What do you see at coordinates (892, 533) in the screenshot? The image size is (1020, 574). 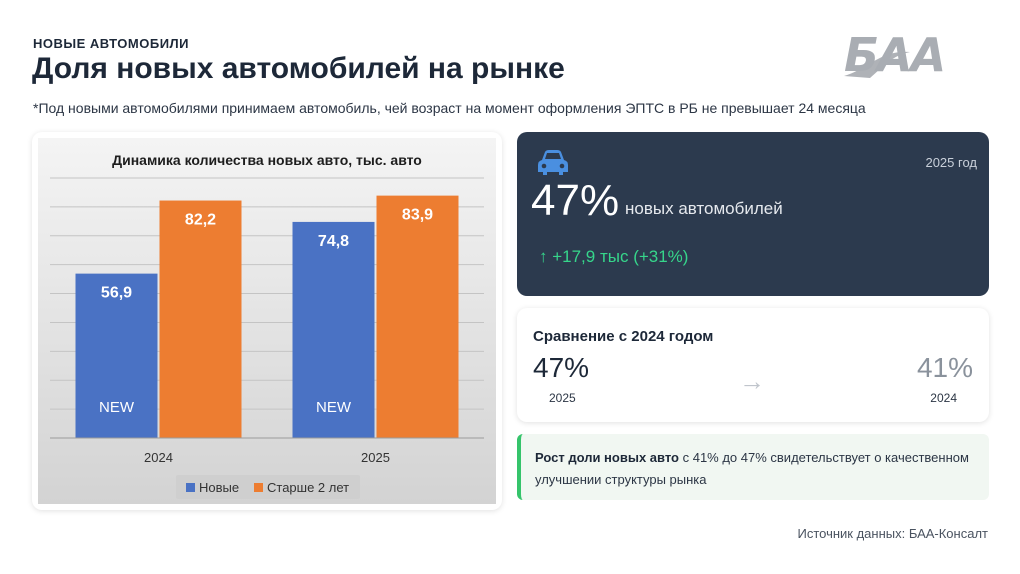 I see `source-note: Источник данных: БАА-Консалт` at bounding box center [892, 533].